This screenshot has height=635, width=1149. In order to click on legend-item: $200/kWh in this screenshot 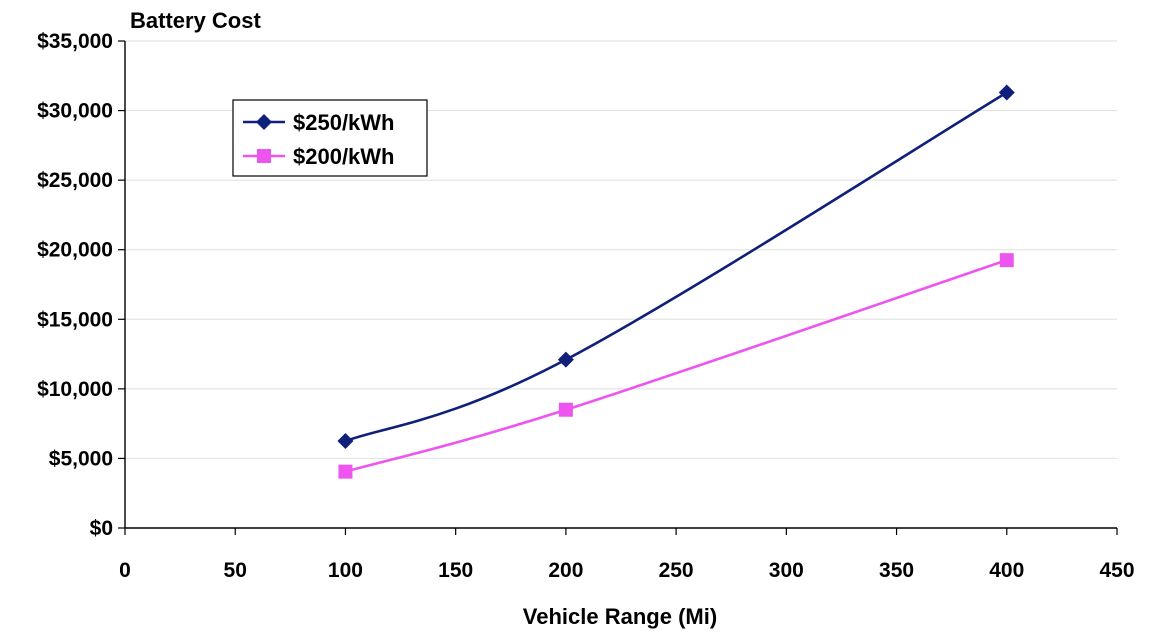, I will do `click(319, 156)`.